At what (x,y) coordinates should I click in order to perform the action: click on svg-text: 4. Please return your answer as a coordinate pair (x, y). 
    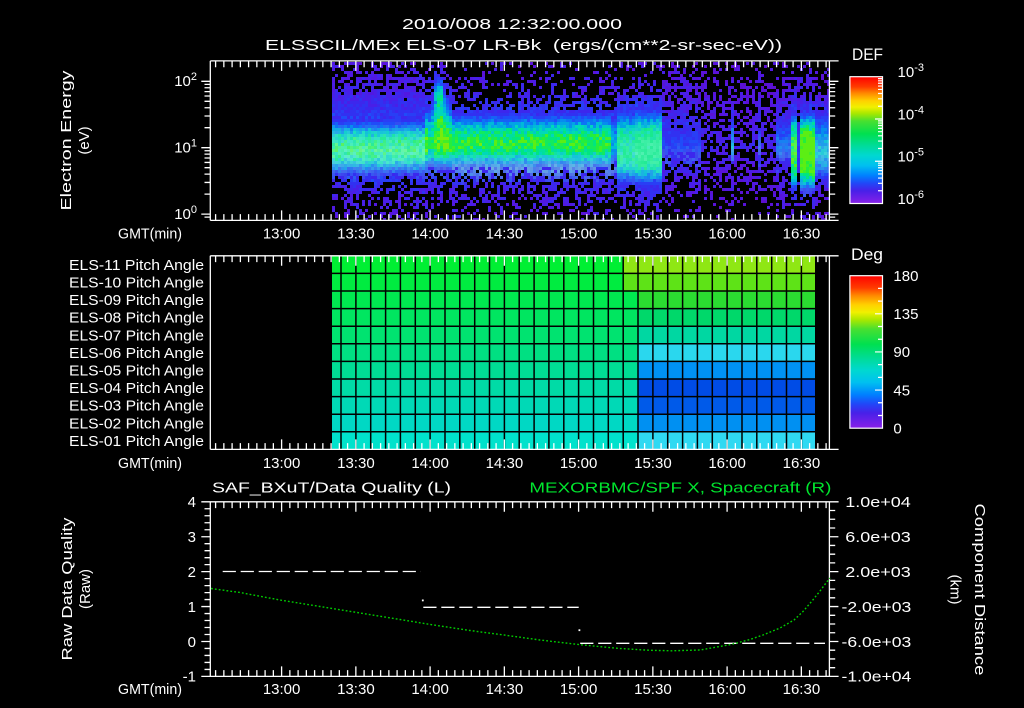
    Looking at the image, I should click on (192, 502).